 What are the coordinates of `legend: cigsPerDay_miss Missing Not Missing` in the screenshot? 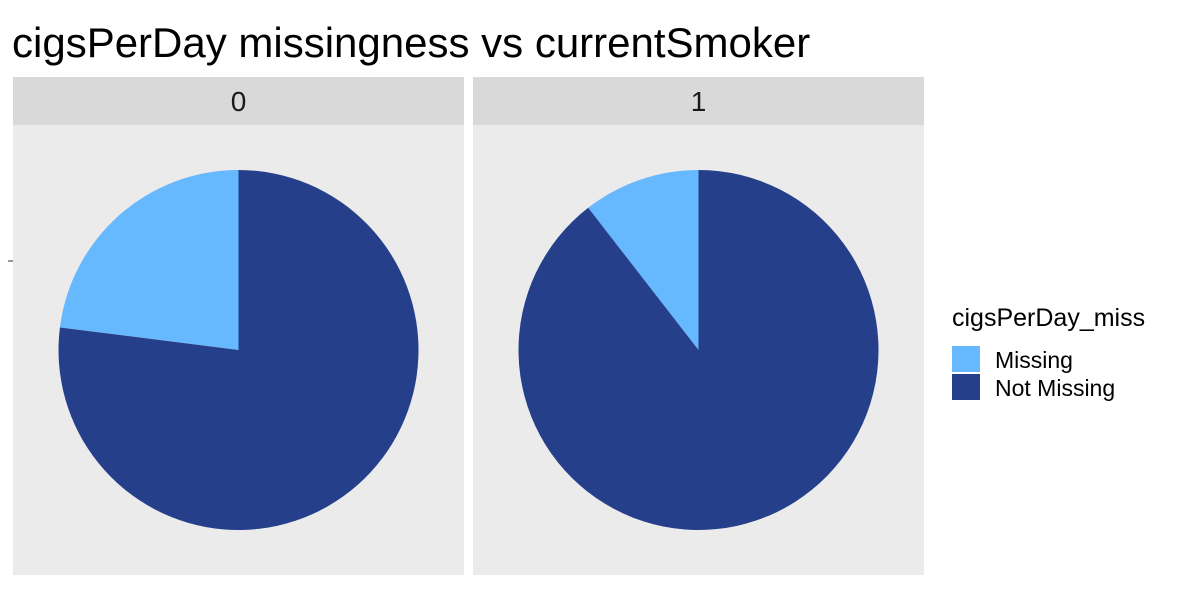 It's located at (1048, 352).